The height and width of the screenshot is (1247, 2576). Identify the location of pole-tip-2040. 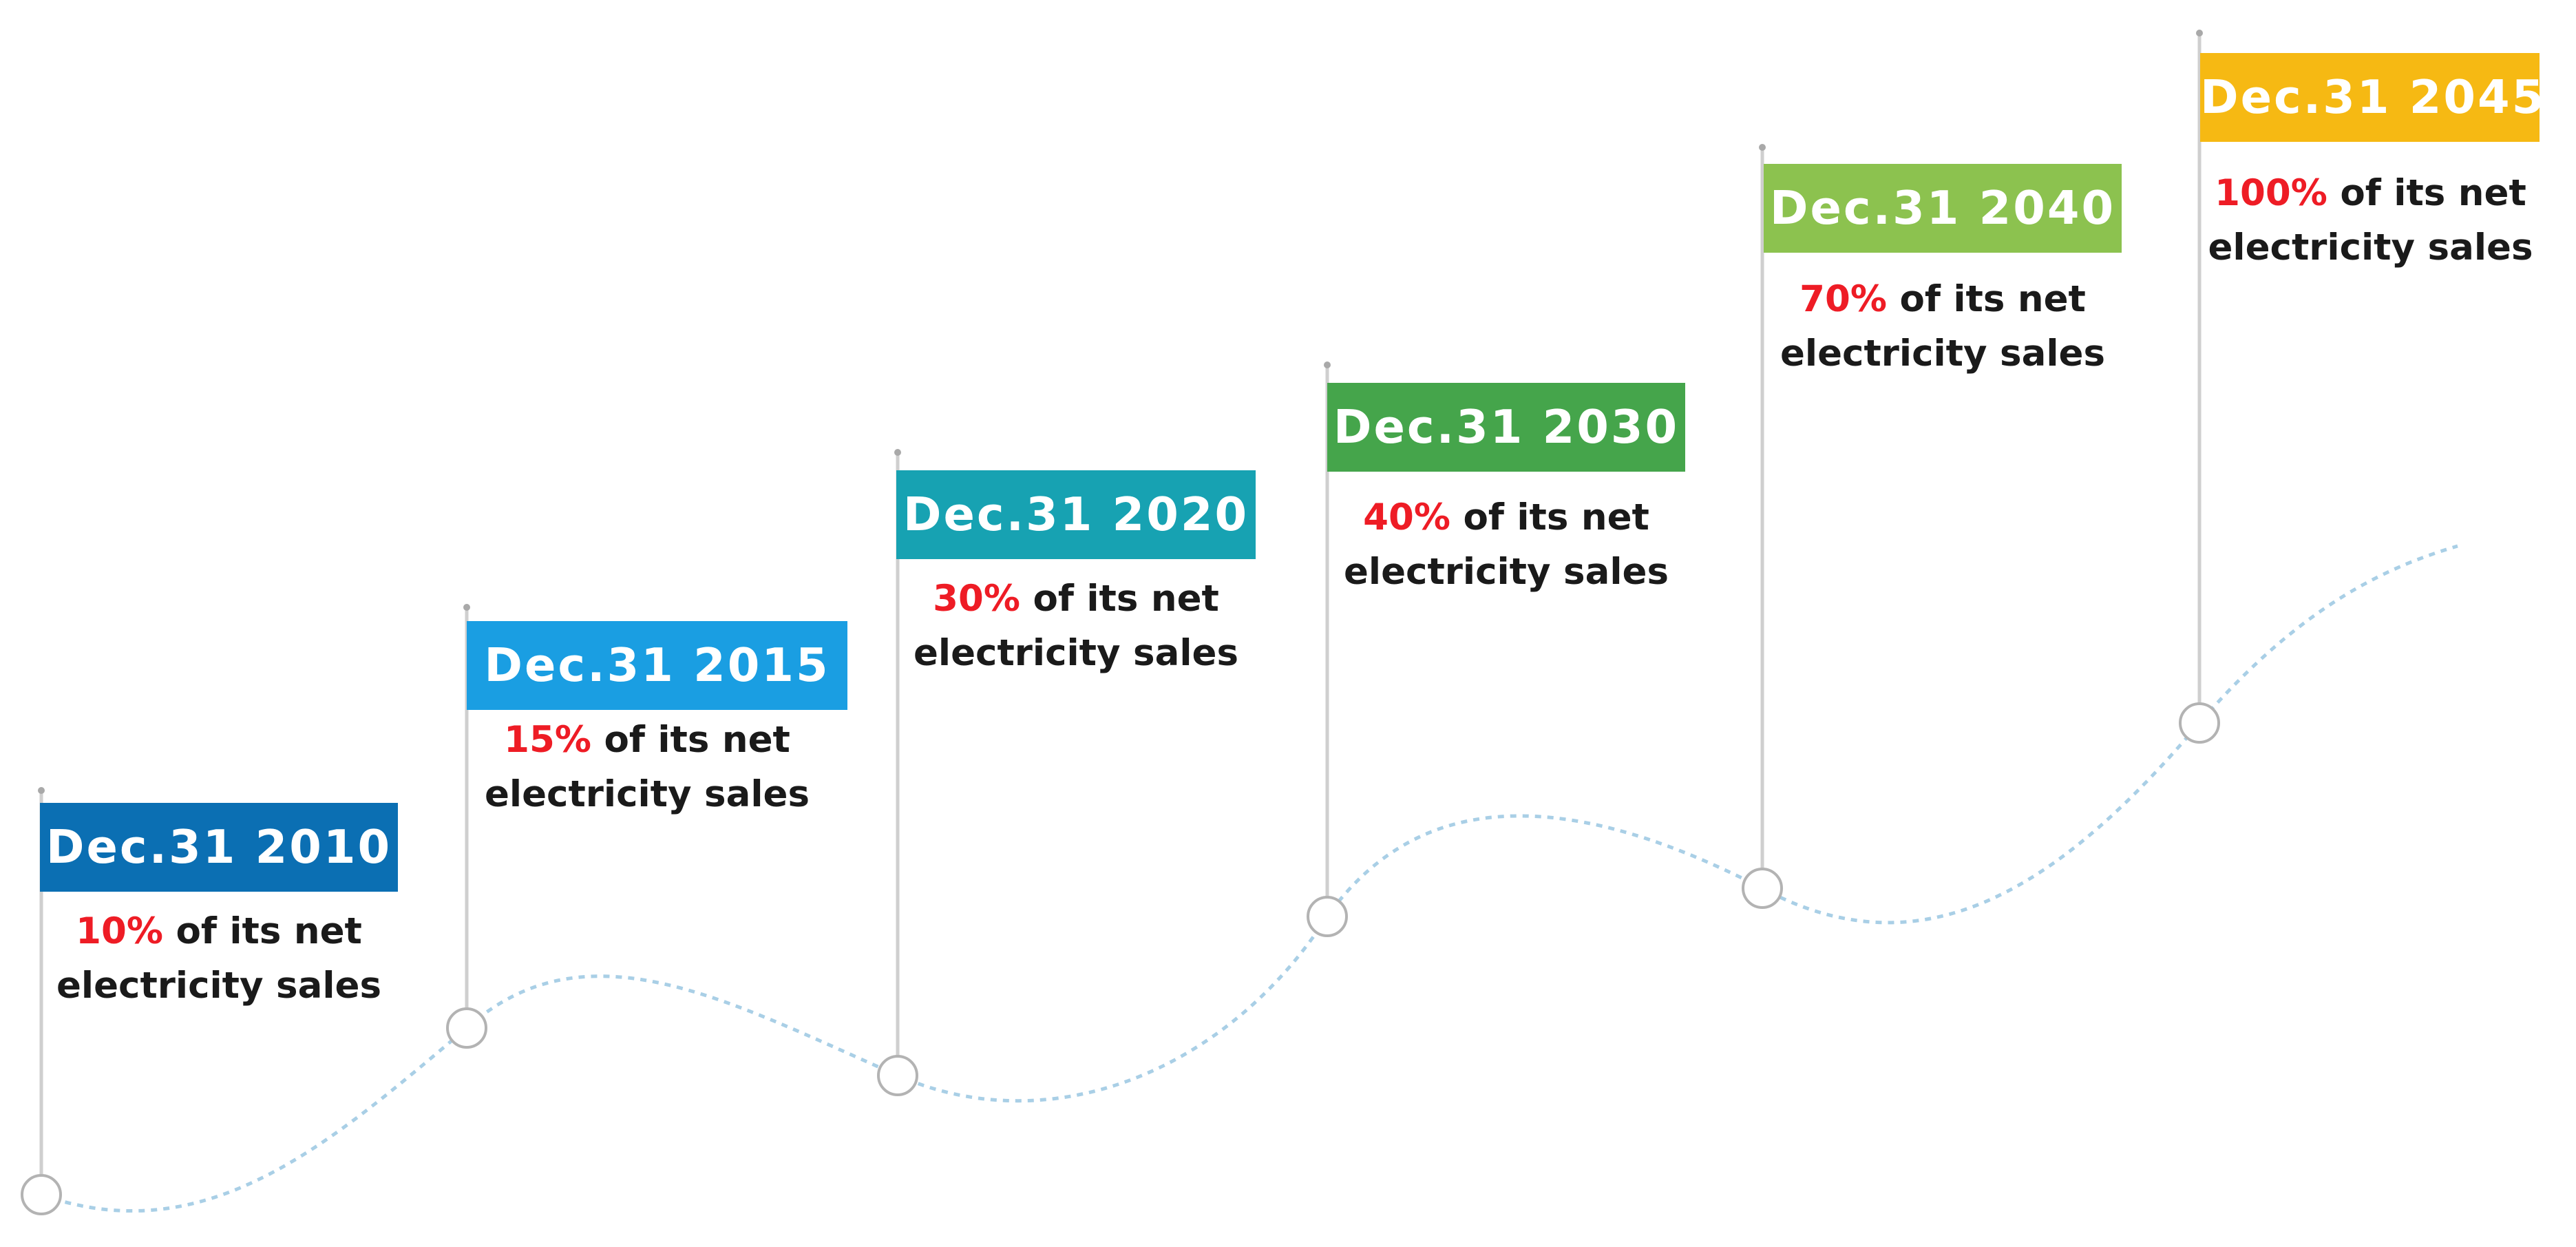
(1763, 147).